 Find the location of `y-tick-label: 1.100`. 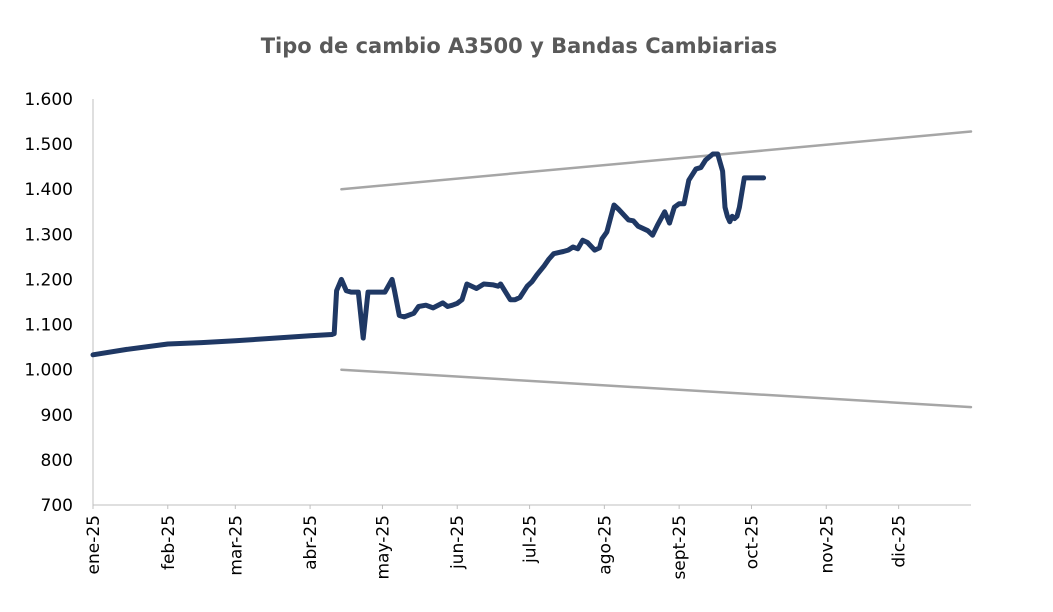

y-tick-label: 1.100 is located at coordinates (48, 326).